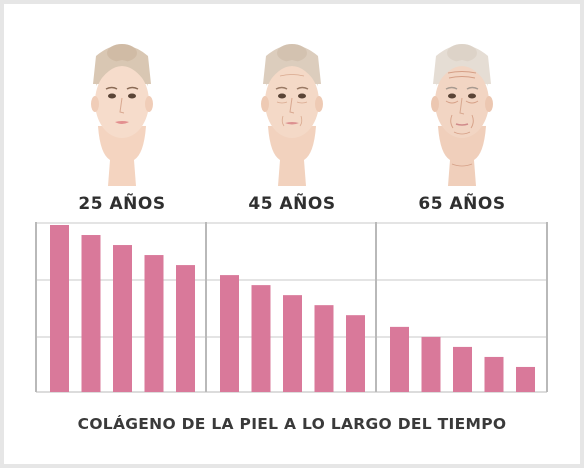  What do you see at coordinates (122, 111) in the screenshot?
I see `young-woman-face-icon` at bounding box center [122, 111].